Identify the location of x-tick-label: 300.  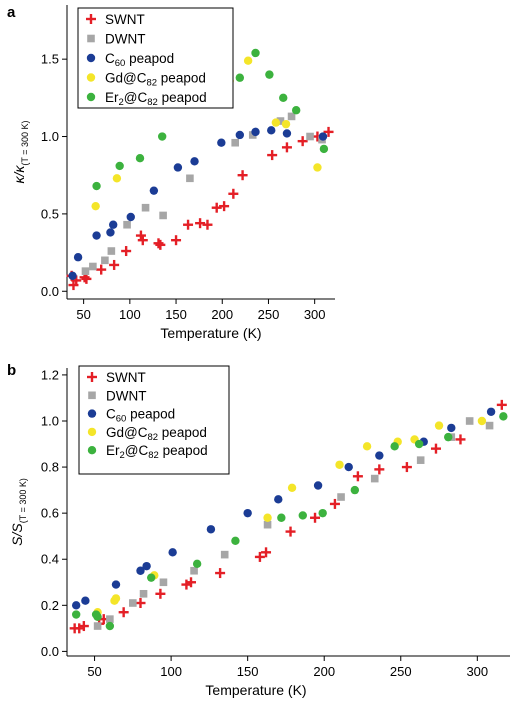
(315, 314).